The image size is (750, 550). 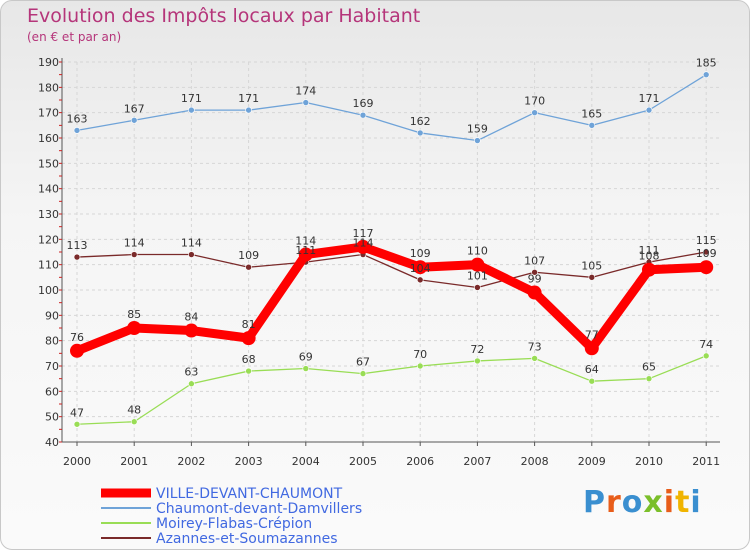 I want to click on legend-label: Chaumont-devant-Damvillers, so click(x=259, y=509).